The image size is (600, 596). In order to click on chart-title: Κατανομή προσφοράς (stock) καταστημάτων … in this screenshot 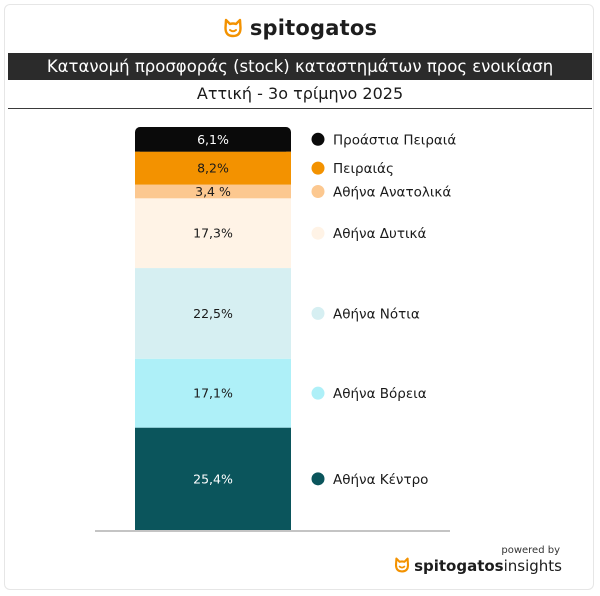, I will do `click(300, 66)`.